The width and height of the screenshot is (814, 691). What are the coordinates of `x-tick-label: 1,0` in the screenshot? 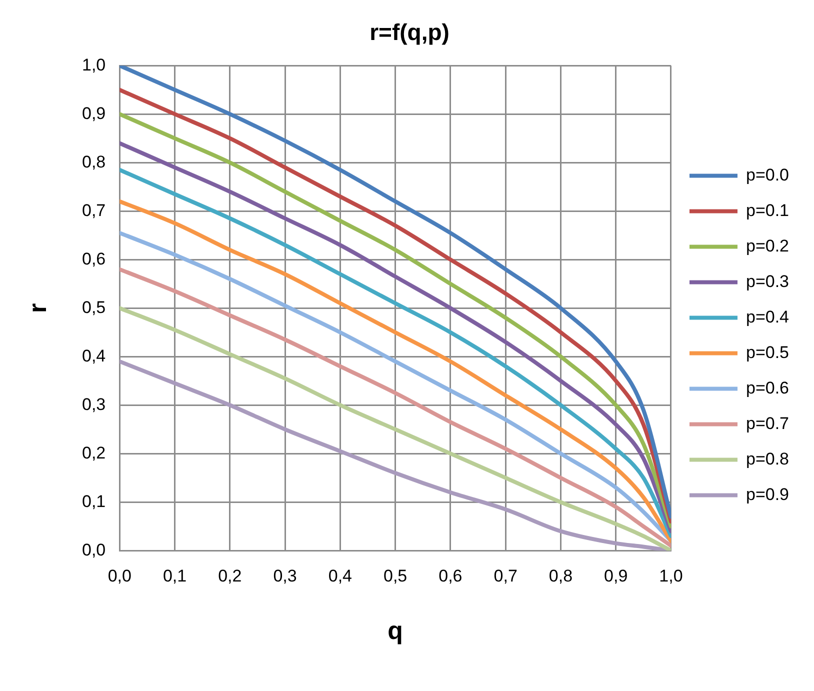 It's located at (671, 576).